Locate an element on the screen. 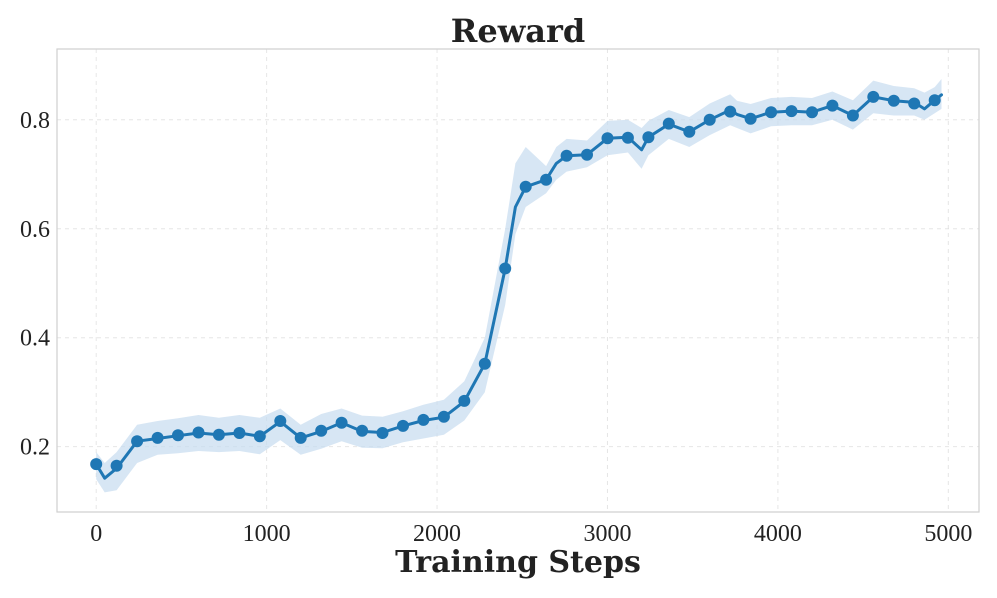  y-tick-label: 0.4 is located at coordinates (35, 339).